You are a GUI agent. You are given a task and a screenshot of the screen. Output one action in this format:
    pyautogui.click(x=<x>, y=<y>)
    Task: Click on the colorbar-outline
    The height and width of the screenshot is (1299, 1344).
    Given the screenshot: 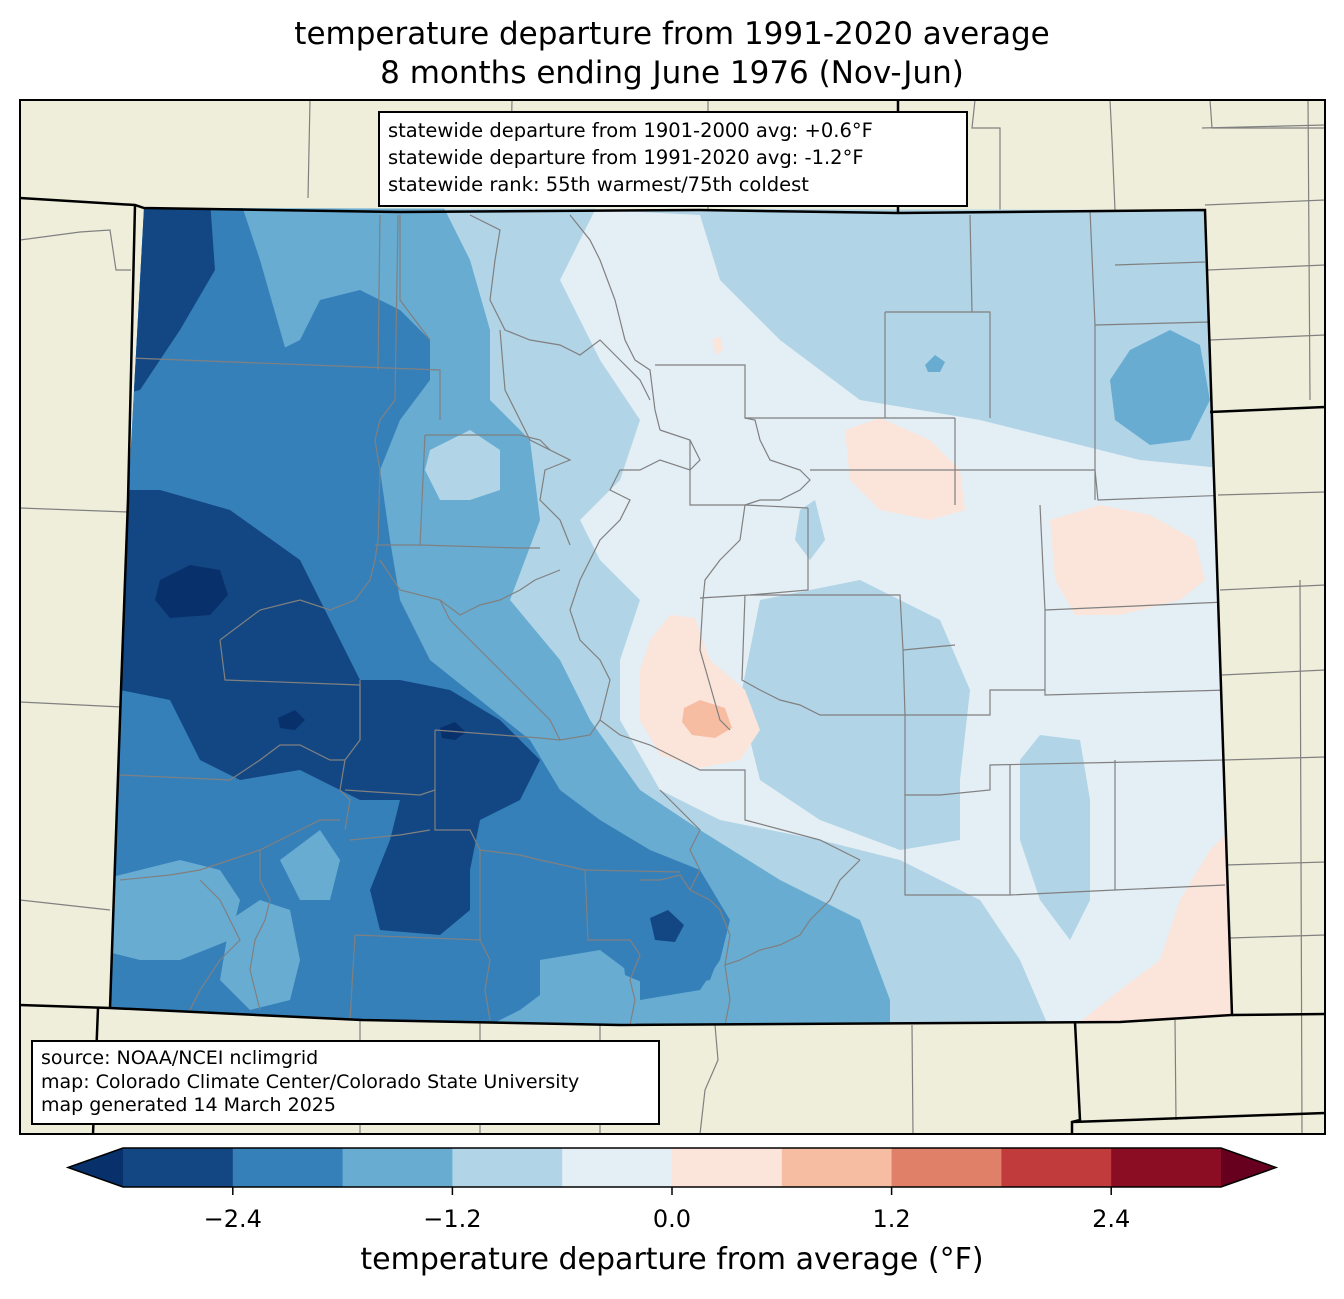 What is the action you would take?
    pyautogui.click(x=672, y=1167)
    